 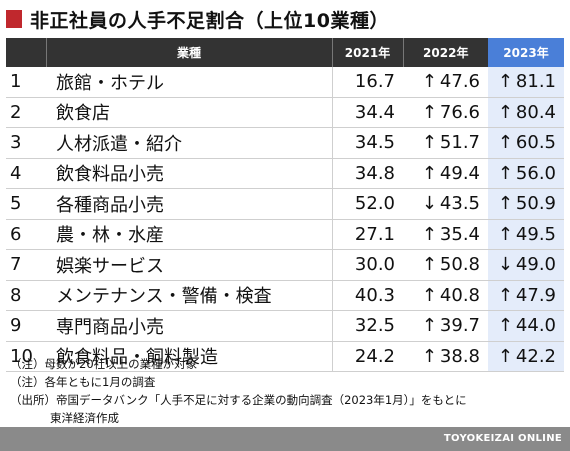 What do you see at coordinates (16, 326) in the screenshot?
I see `rank-number: 9` at bounding box center [16, 326].